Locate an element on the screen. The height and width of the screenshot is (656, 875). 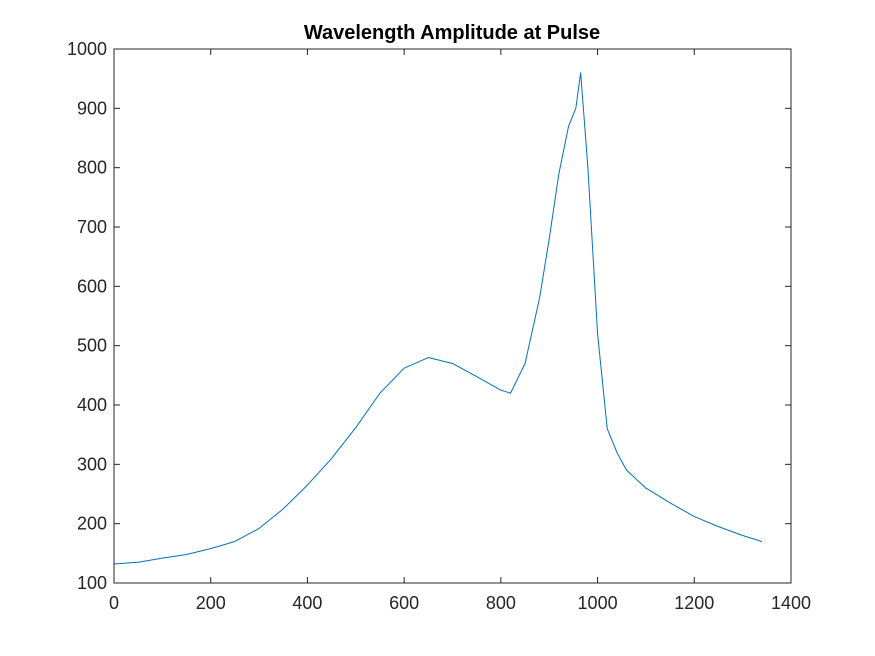
y-tick-label: 200 is located at coordinates (92, 524).